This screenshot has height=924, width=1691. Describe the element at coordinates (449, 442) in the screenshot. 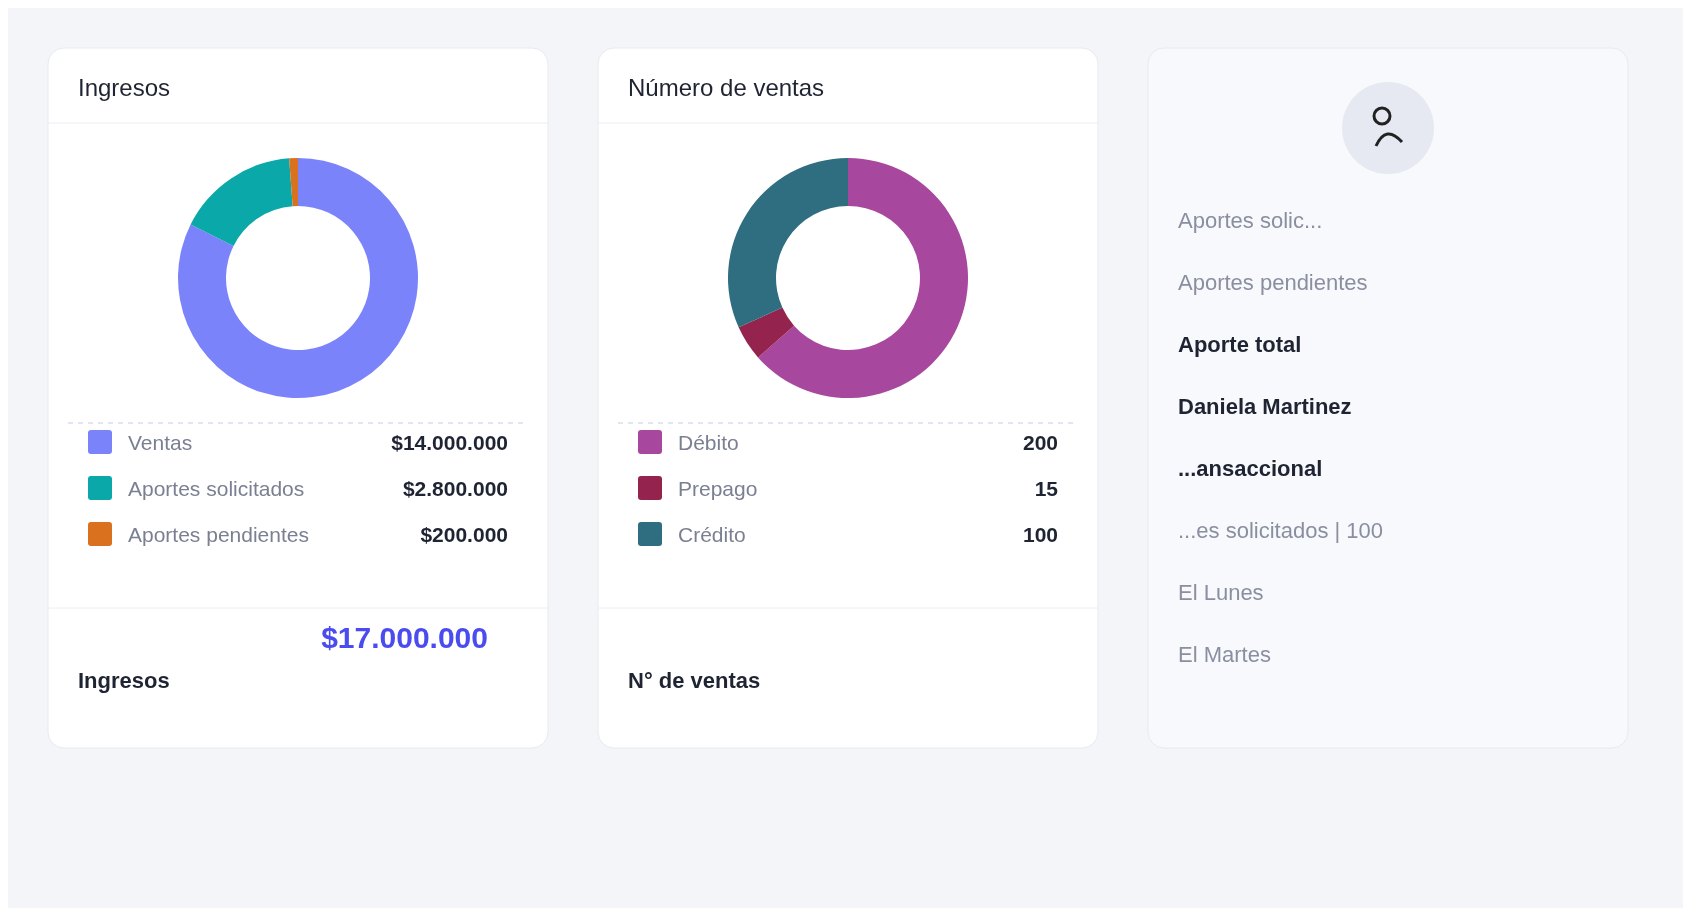

I see `data-label: $14.000.000` at that location.